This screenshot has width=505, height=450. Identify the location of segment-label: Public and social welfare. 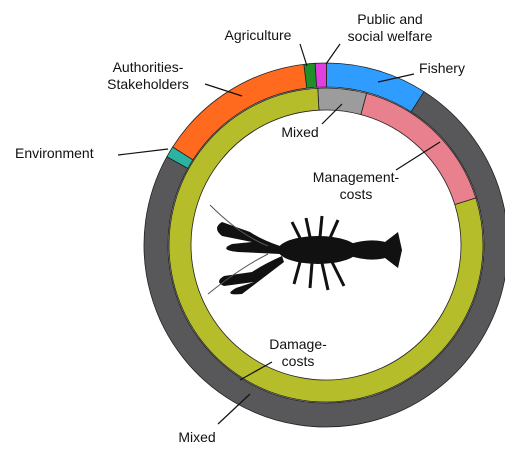
(390, 27).